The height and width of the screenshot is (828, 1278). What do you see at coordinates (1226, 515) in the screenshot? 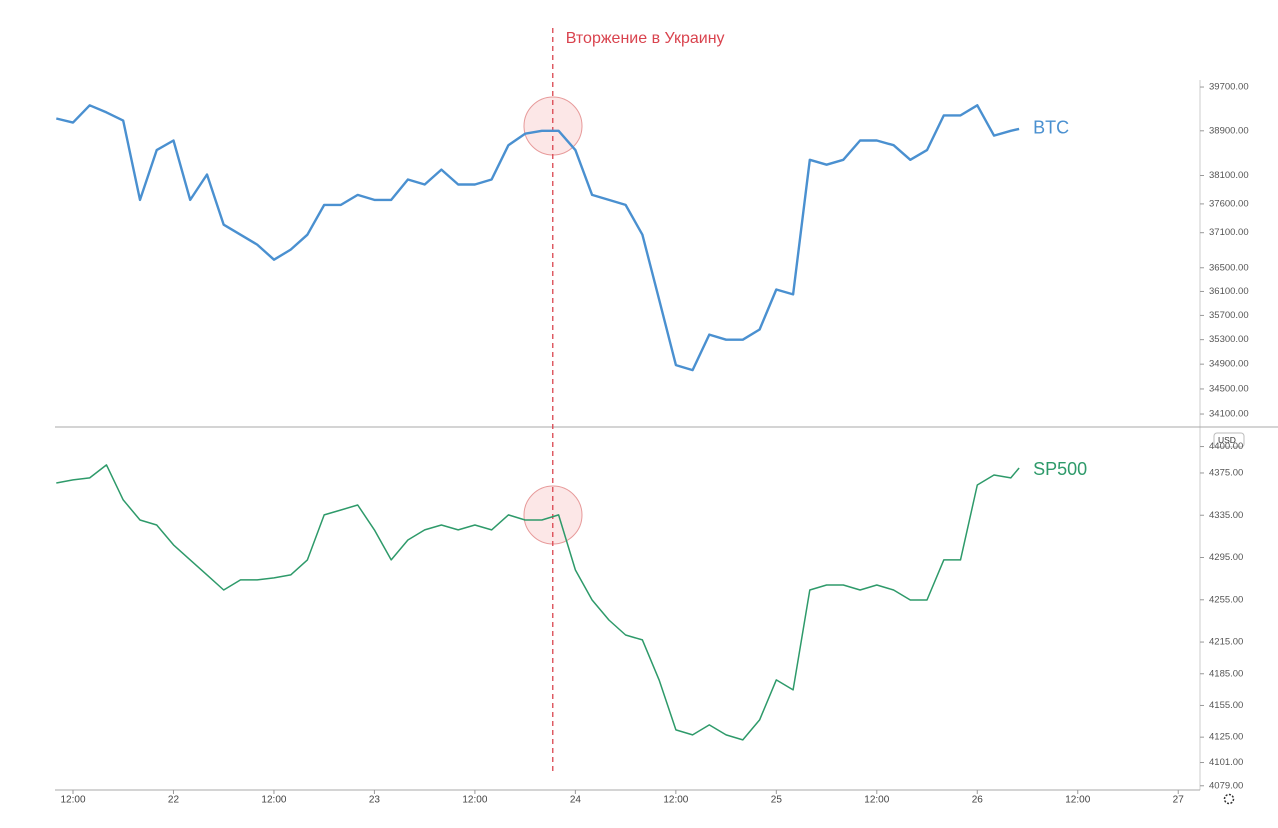
I see `y-tick-label: 4335.00` at bounding box center [1226, 515].